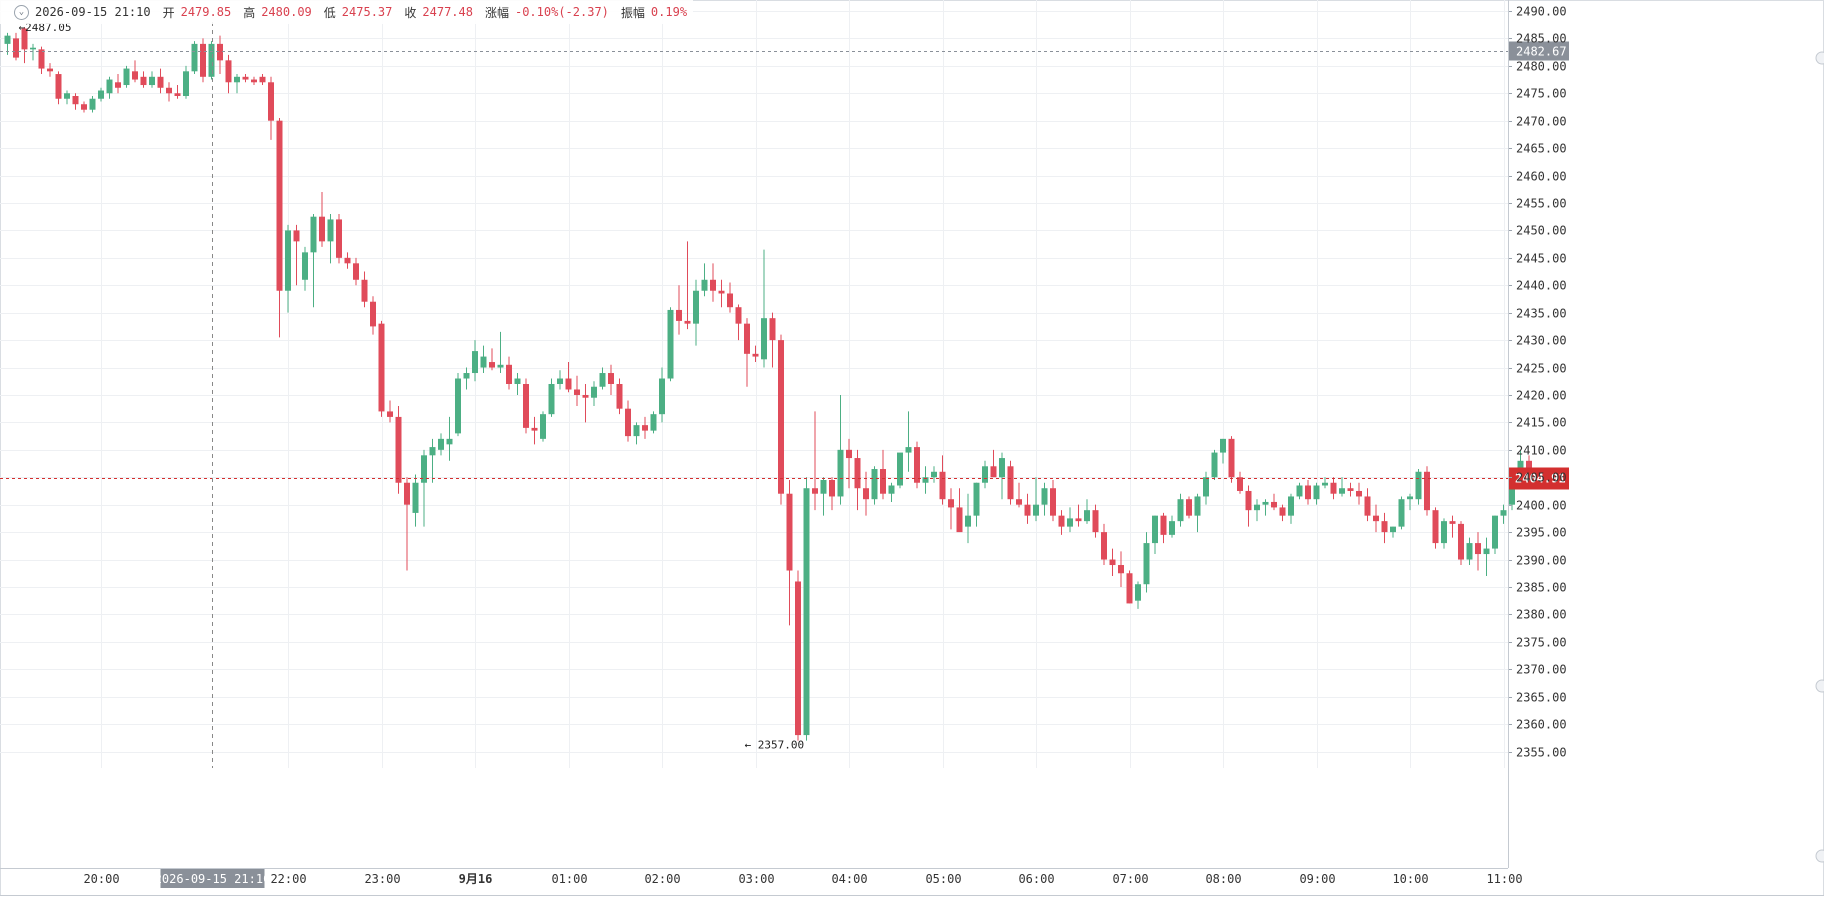 The image size is (1824, 900). I want to click on collapse-toggle-icon: ⌄, so click(21, 12).